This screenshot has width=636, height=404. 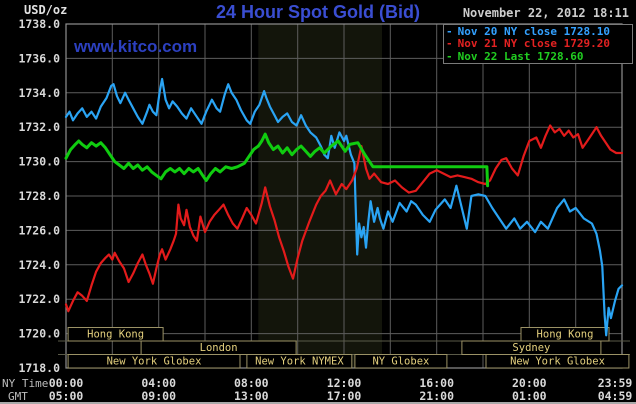 I want to click on legend-label-nov20: Nov 20 NY close 1728.10, so click(x=533, y=31).